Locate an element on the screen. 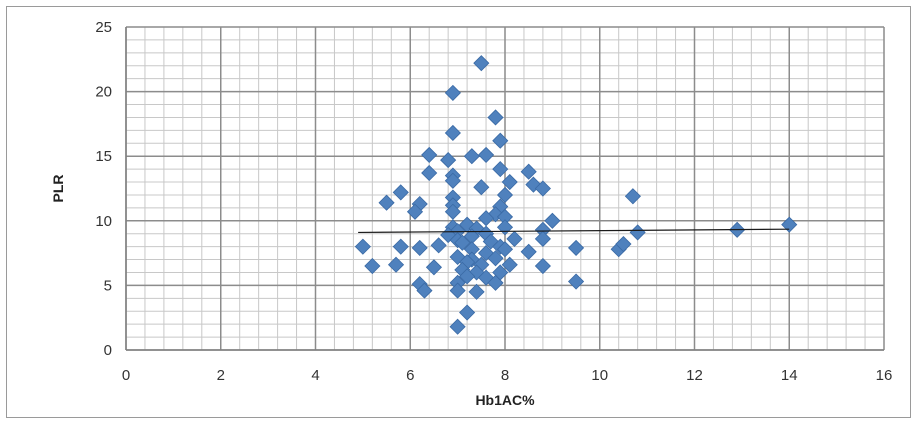  x-tick-label: 8 is located at coordinates (505, 375).